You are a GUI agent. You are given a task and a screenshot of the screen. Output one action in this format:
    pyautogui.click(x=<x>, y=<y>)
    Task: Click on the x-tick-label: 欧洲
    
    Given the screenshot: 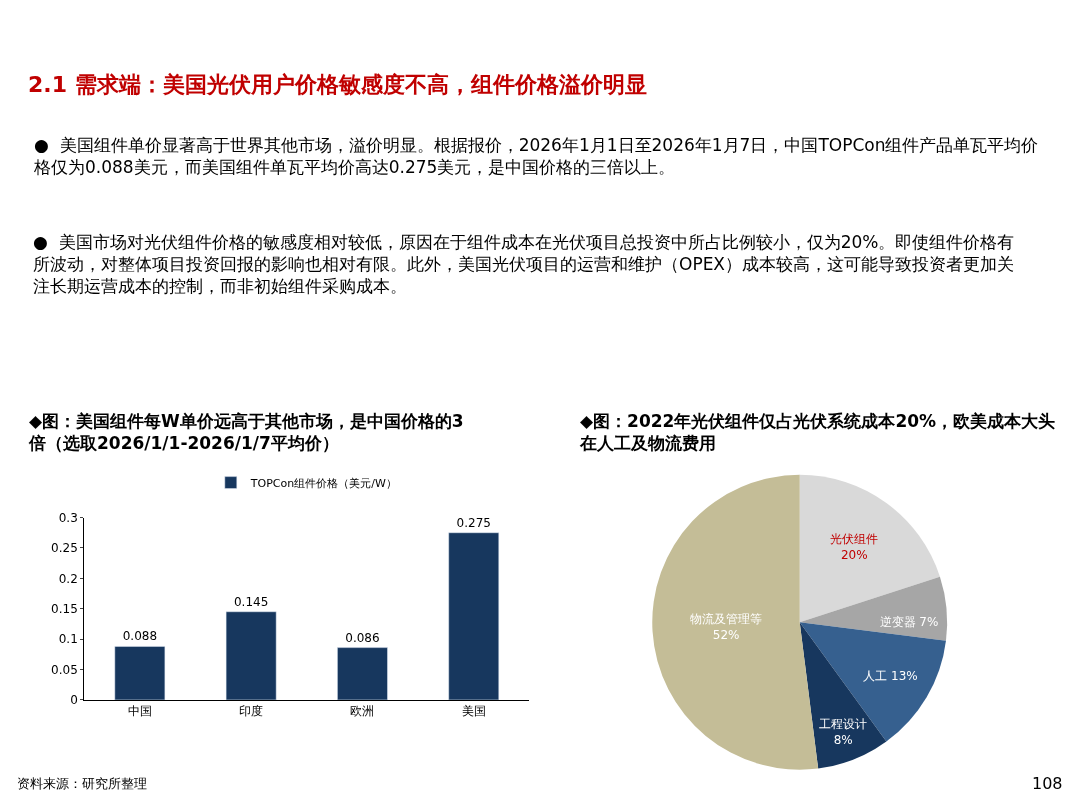 What is the action you would take?
    pyautogui.click(x=362, y=711)
    